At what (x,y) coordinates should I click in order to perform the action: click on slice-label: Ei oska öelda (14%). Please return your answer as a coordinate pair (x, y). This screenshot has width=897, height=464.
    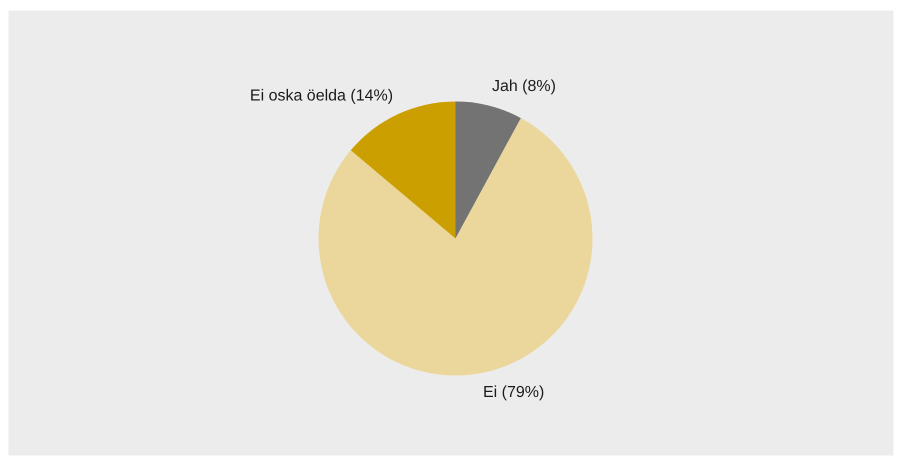
    Looking at the image, I should click on (322, 95).